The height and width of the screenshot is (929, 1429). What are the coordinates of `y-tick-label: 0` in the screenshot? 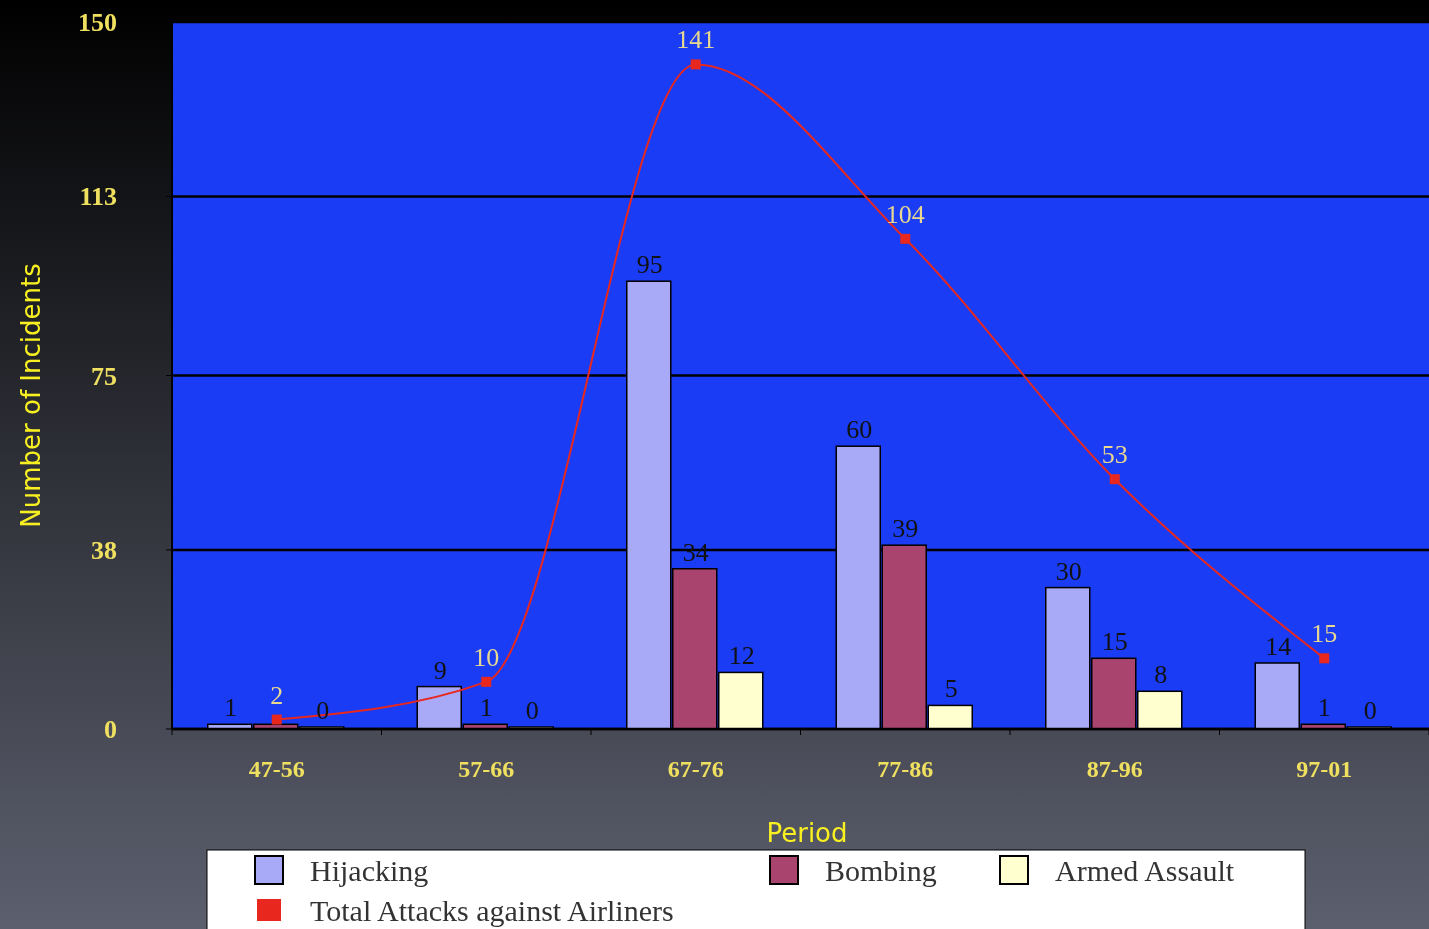 It's located at (110, 730).